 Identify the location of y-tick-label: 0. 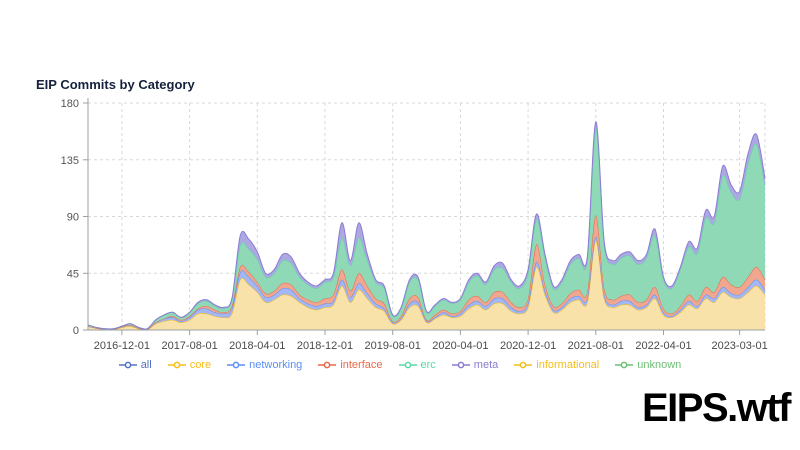
(76, 331).